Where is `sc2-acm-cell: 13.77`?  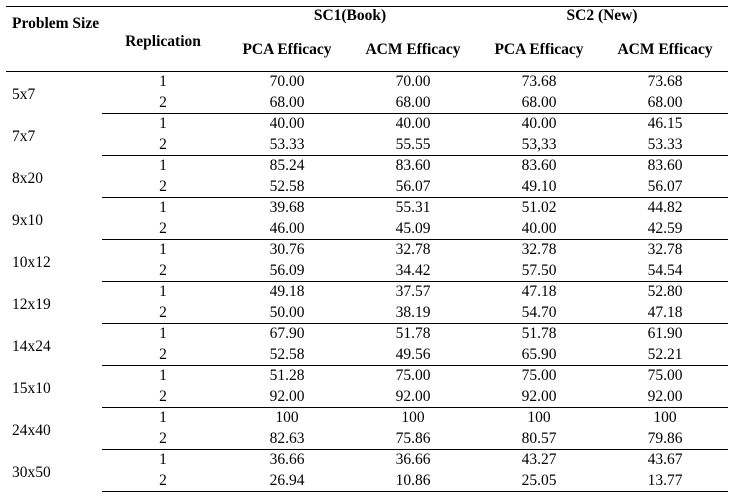 sc2-acm-cell: 13.77 is located at coordinates (665, 481).